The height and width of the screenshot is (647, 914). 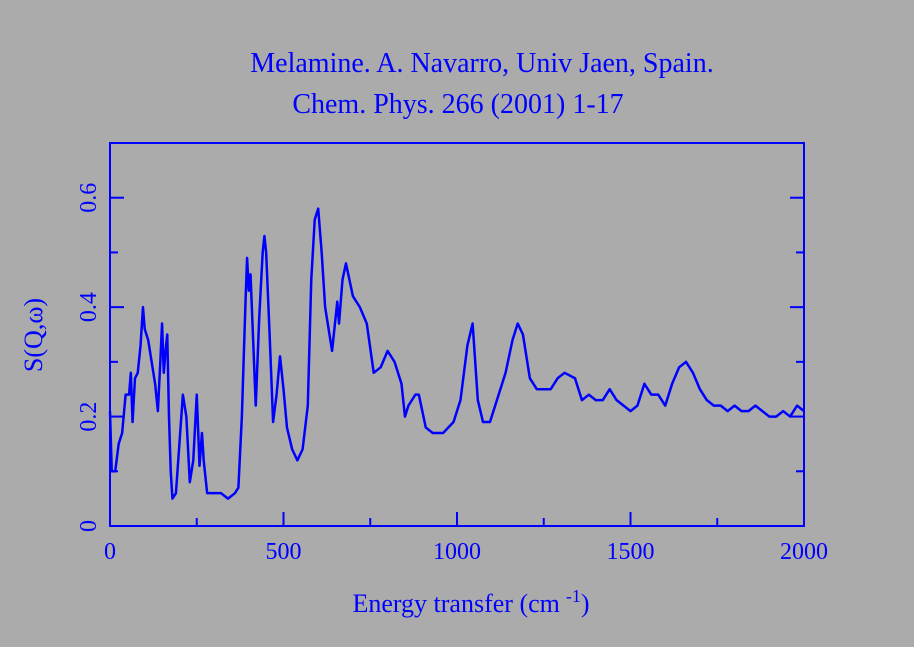 What do you see at coordinates (585, 603) in the screenshot?
I see `x-axis-label-tail: )` at bounding box center [585, 603].